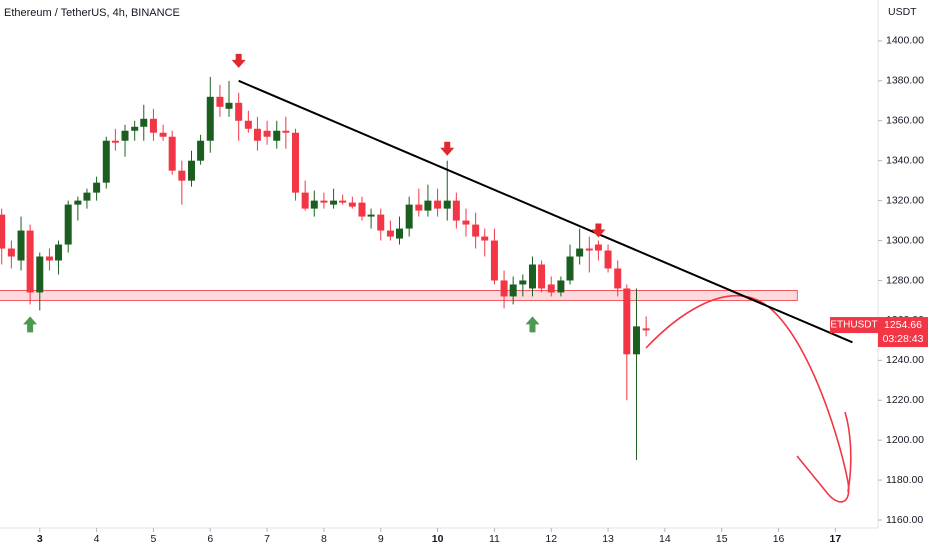 The height and width of the screenshot is (550, 932). Describe the element at coordinates (905, 200) in the screenshot. I see `y-tick-label: 1320.00` at that location.